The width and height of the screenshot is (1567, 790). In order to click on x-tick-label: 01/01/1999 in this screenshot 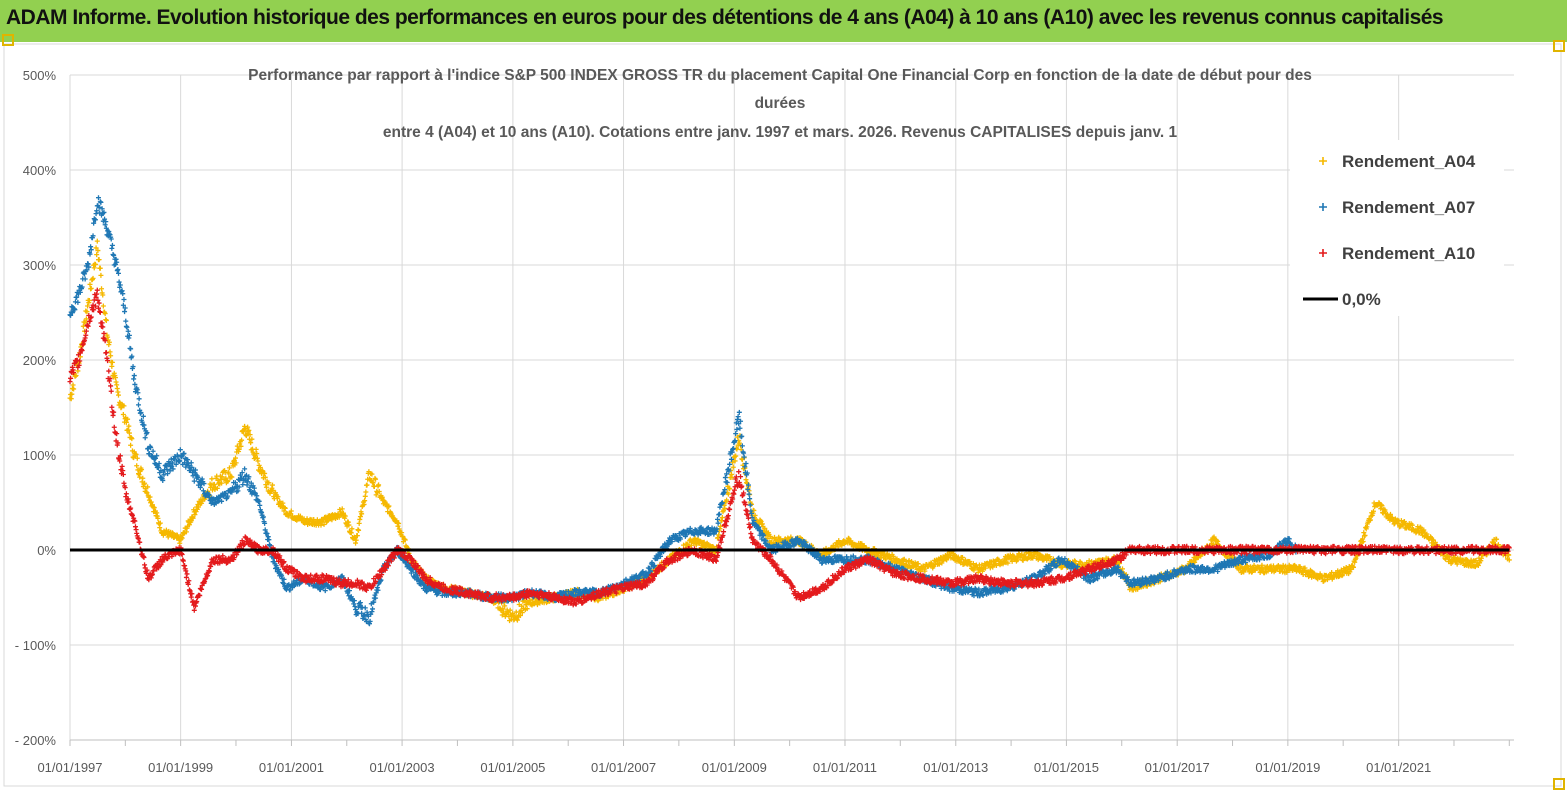, I will do `click(180, 767)`.